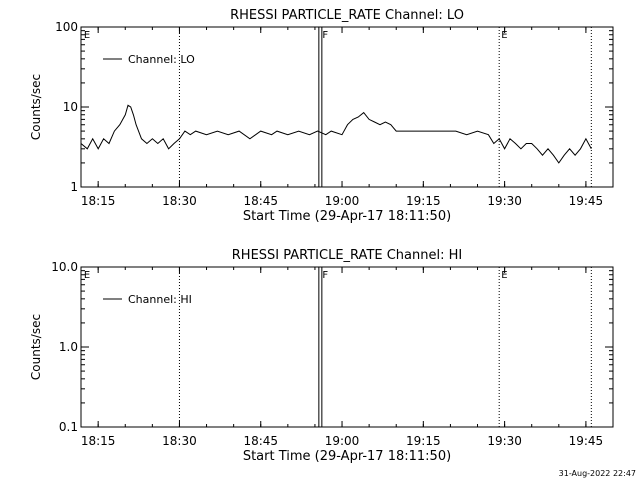  What do you see at coordinates (336, 134) in the screenshot?
I see `series-line` at bounding box center [336, 134].